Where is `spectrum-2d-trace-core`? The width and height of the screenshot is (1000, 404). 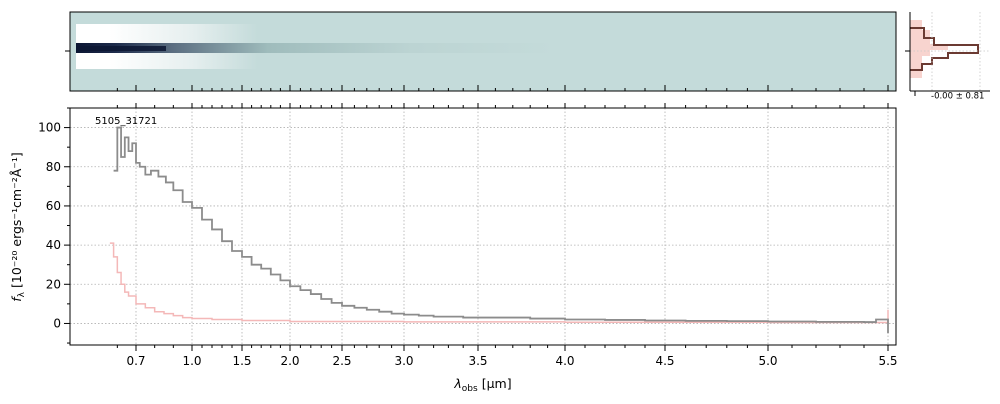
spectrum-2d-trace-core is located at coordinates (121, 48).